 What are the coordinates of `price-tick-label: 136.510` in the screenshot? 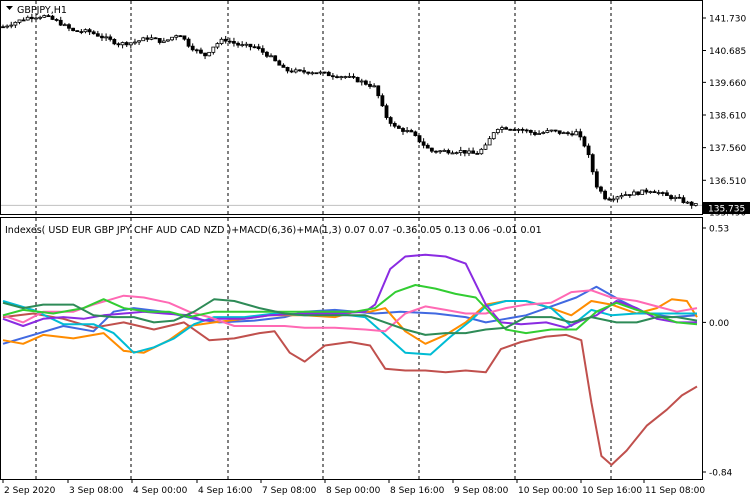 It's located at (727, 182).